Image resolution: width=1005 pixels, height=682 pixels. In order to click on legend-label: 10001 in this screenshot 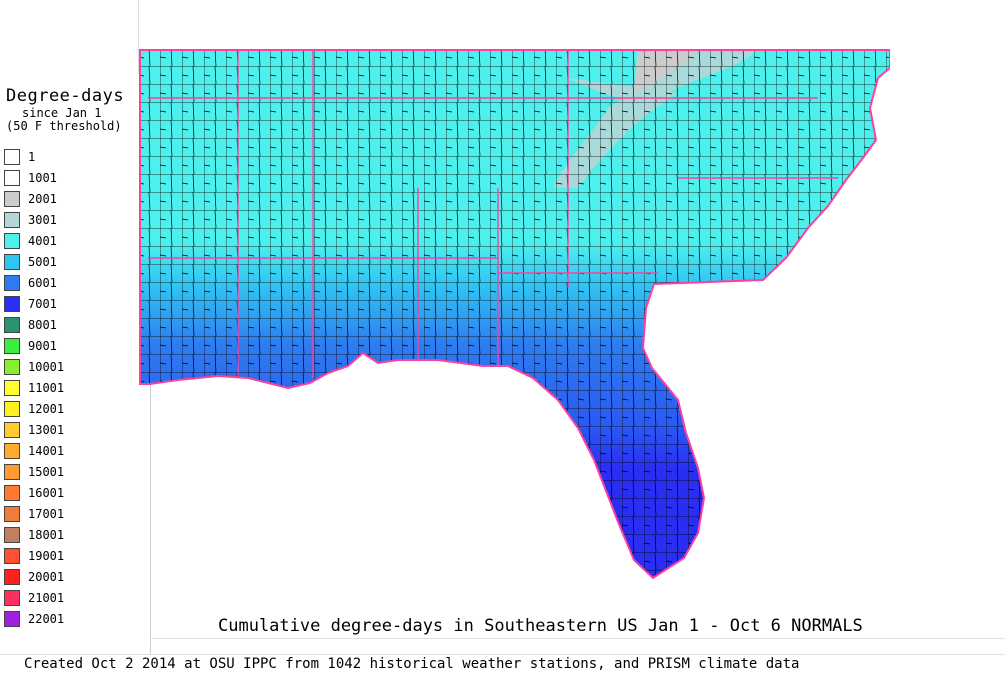, I will do `click(46, 366)`.